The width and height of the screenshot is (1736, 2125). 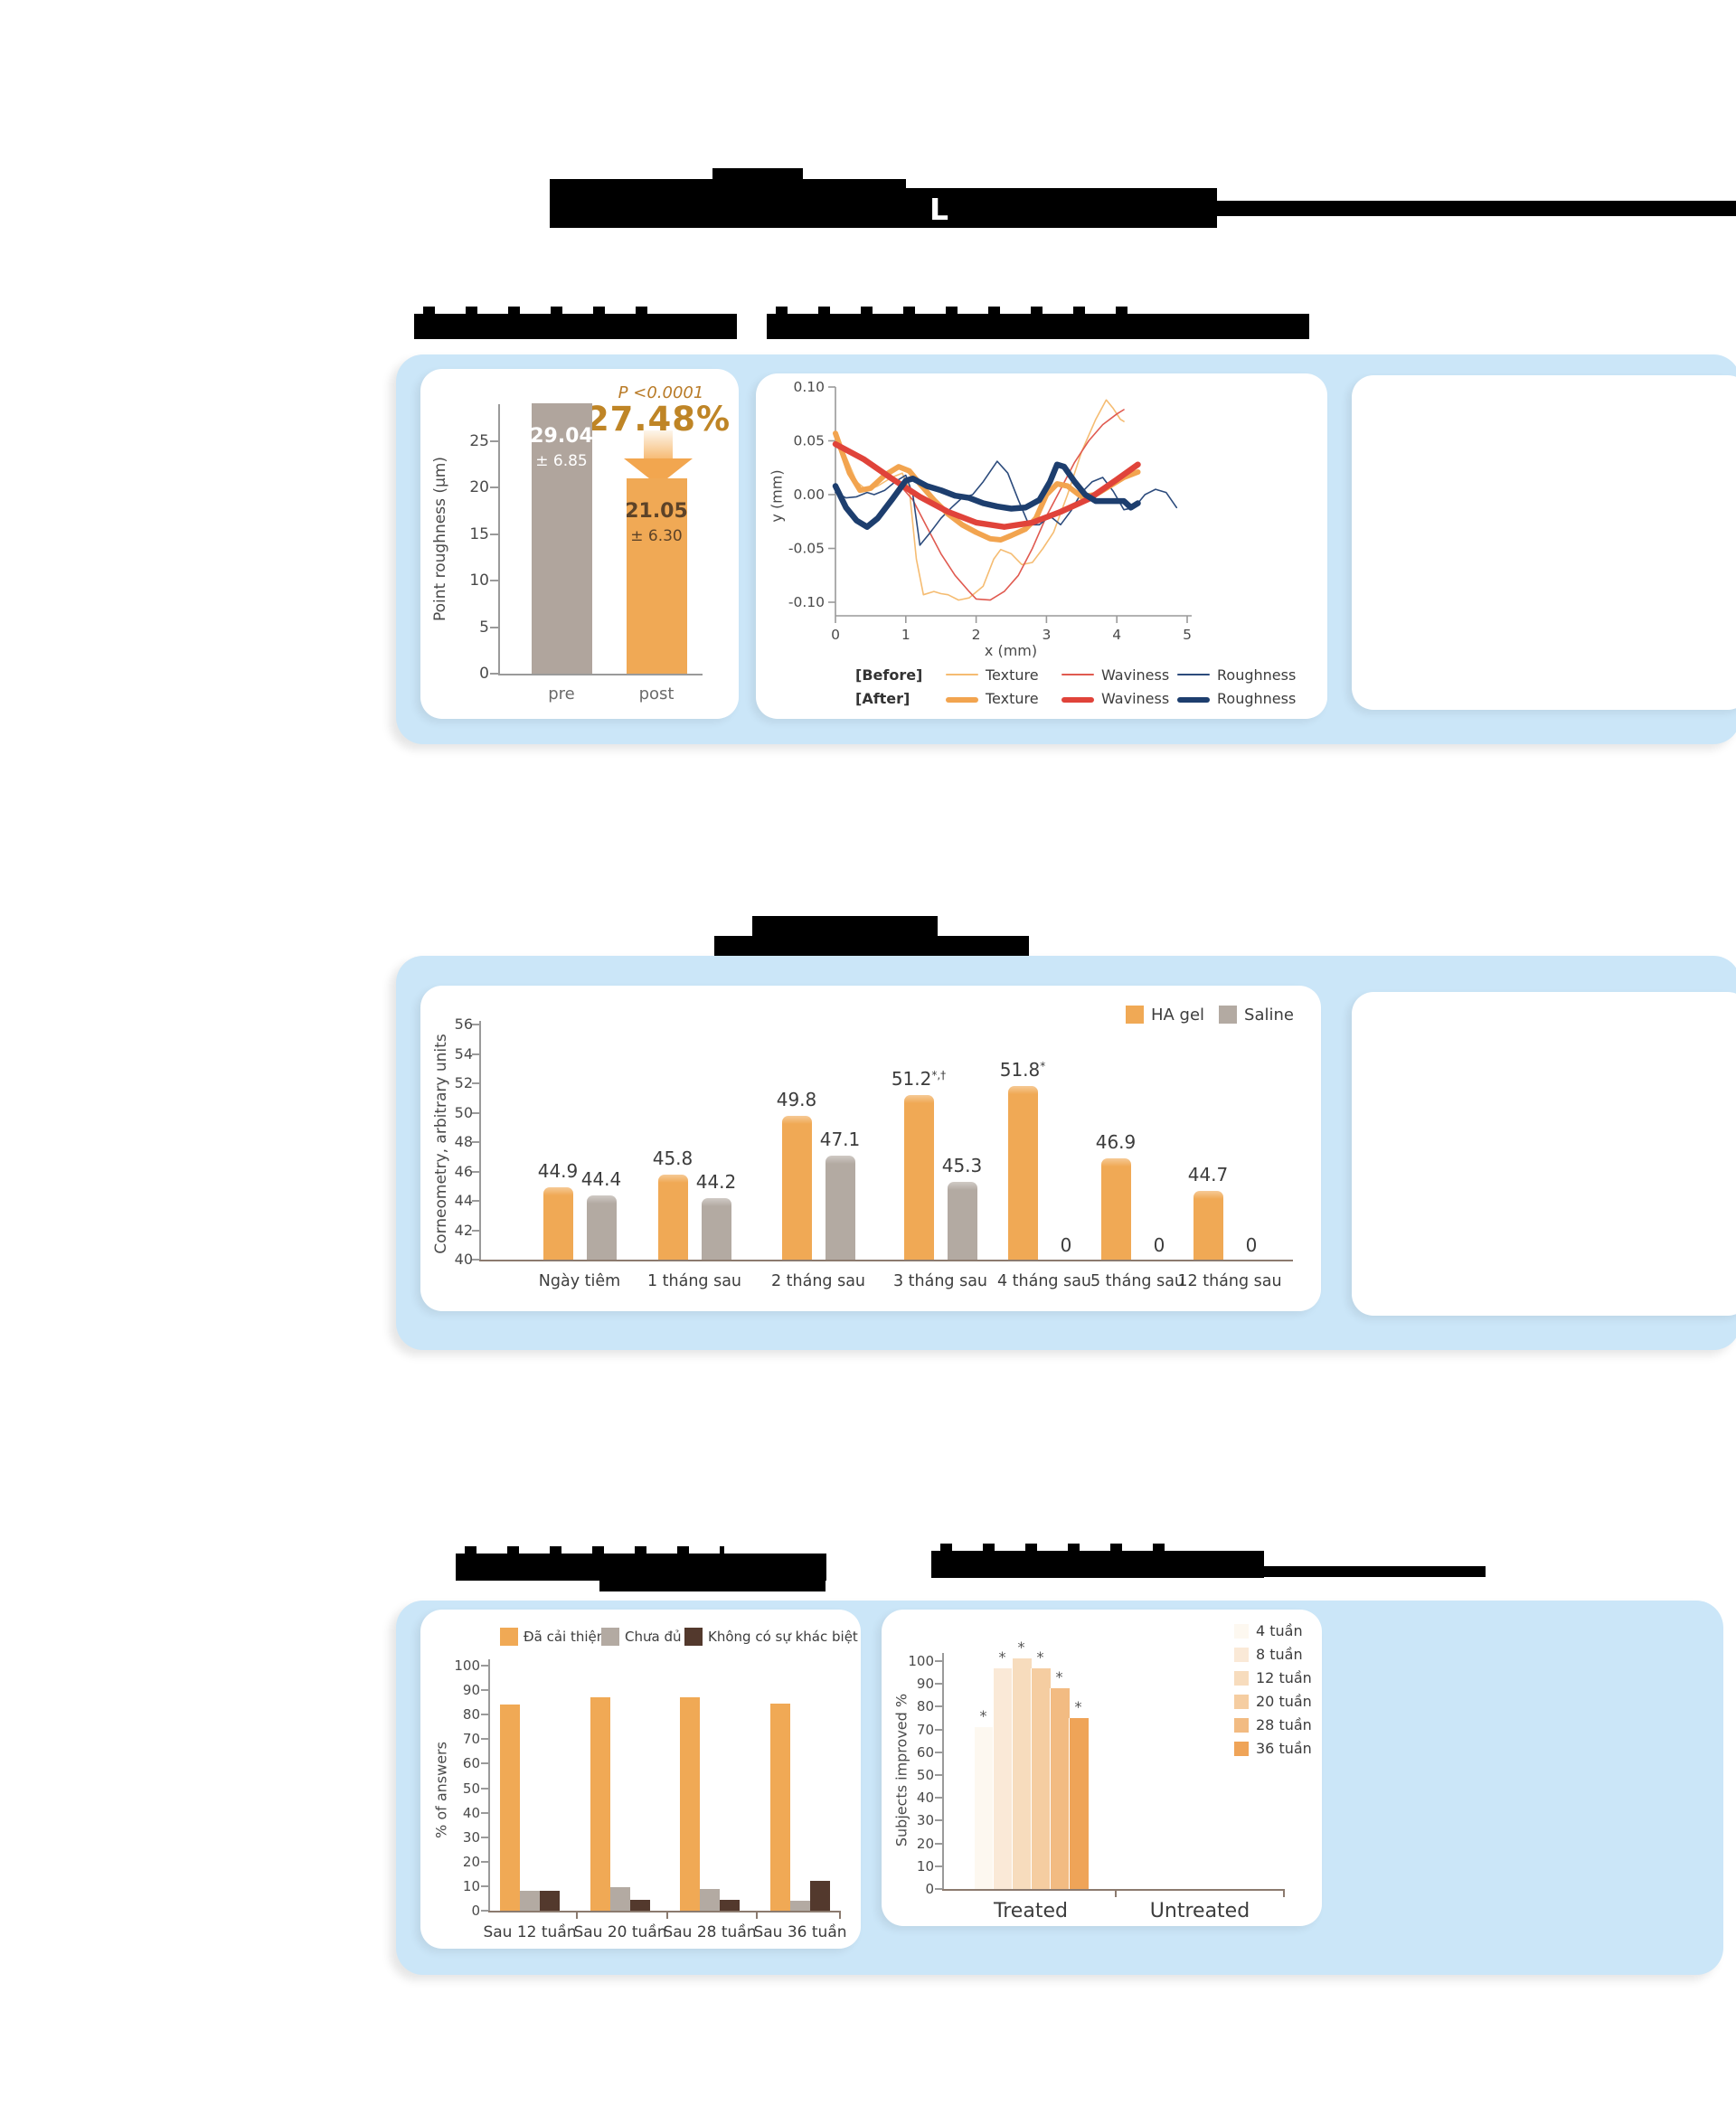 What do you see at coordinates (1177, 1015) in the screenshot?
I see `legend-label: HA gel` at bounding box center [1177, 1015].